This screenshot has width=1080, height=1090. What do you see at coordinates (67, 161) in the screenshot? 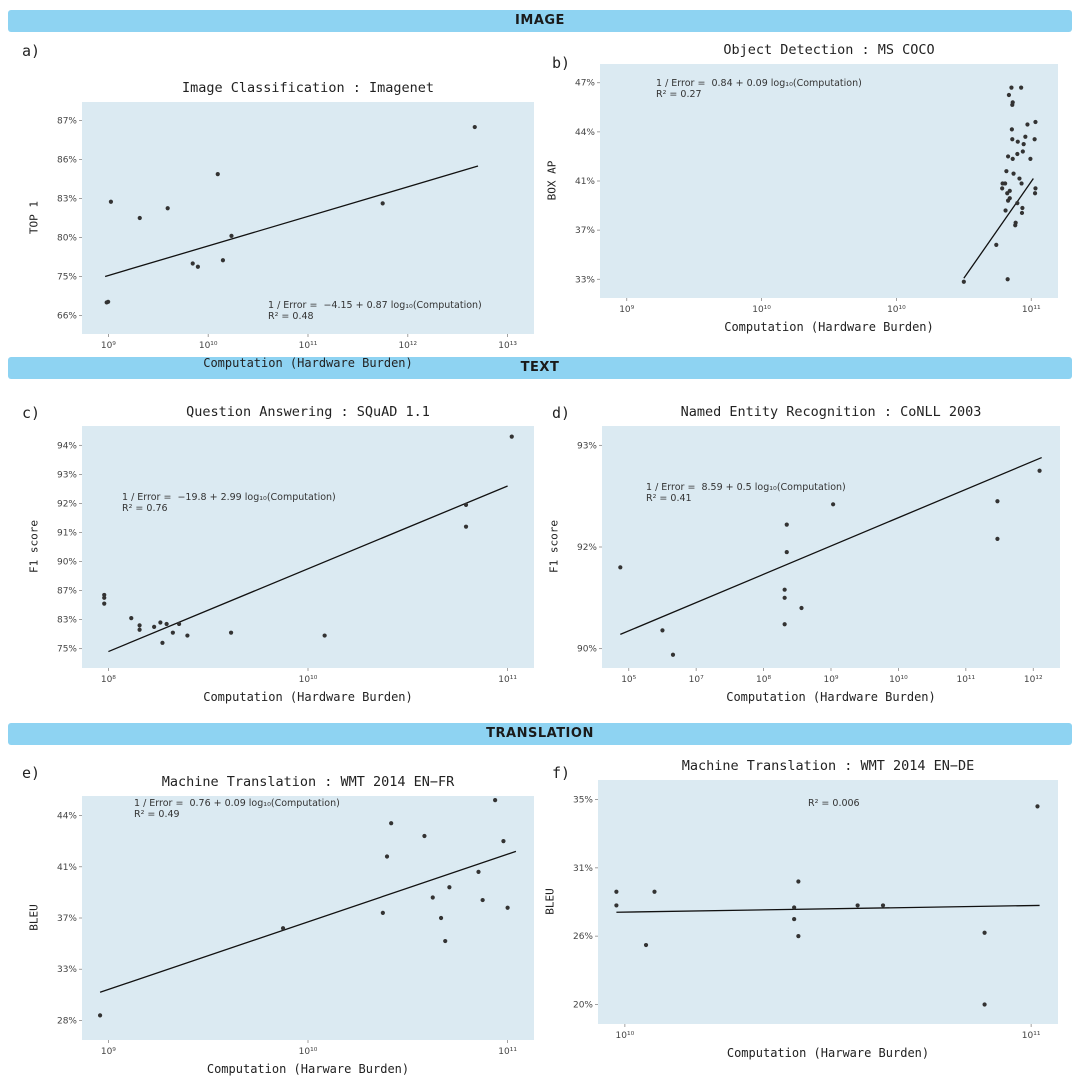
I see `y-tick-label: 86%` at bounding box center [67, 161].